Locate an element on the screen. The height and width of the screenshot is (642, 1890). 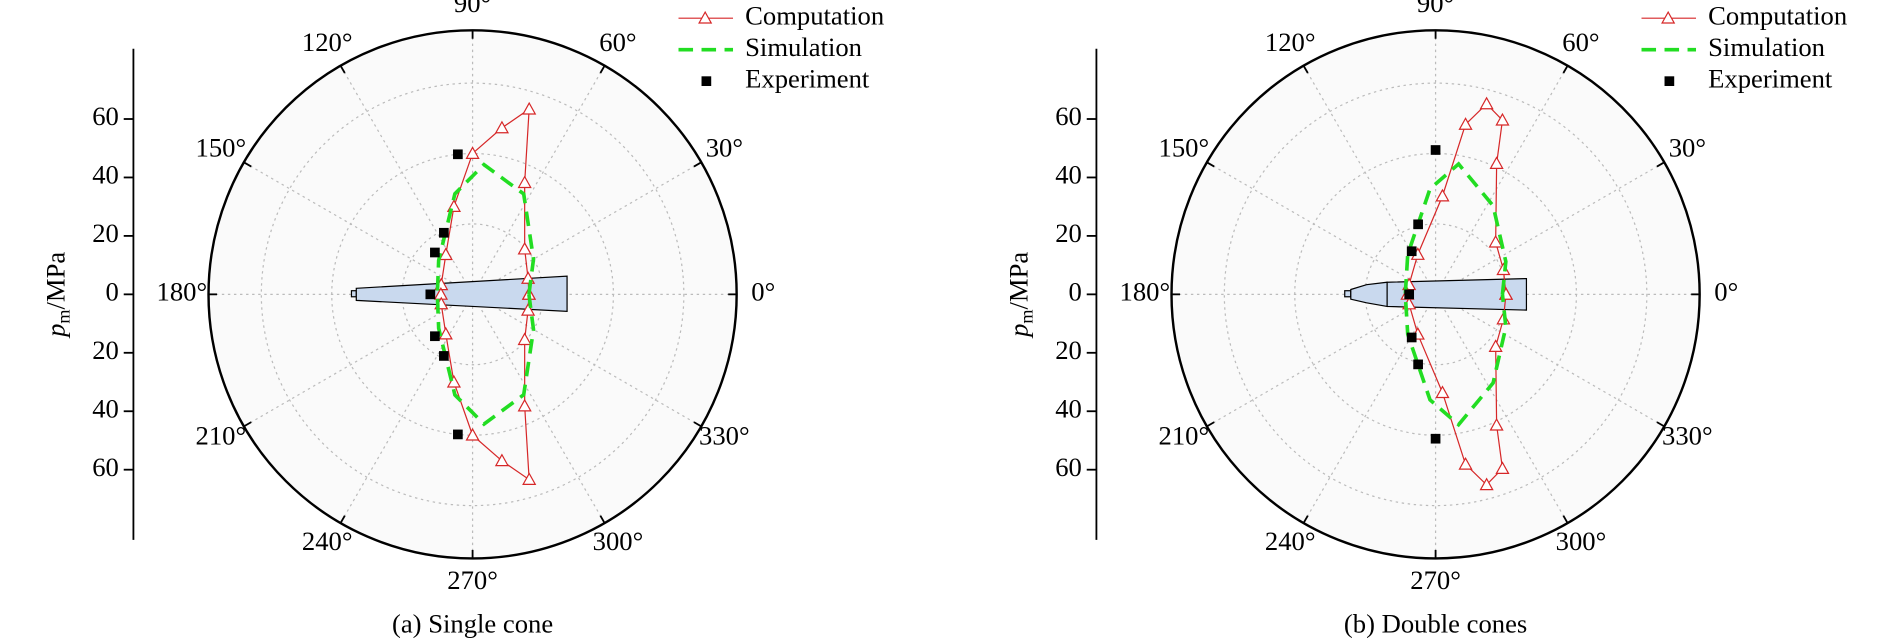
cone-a is located at coordinates (459, 293).